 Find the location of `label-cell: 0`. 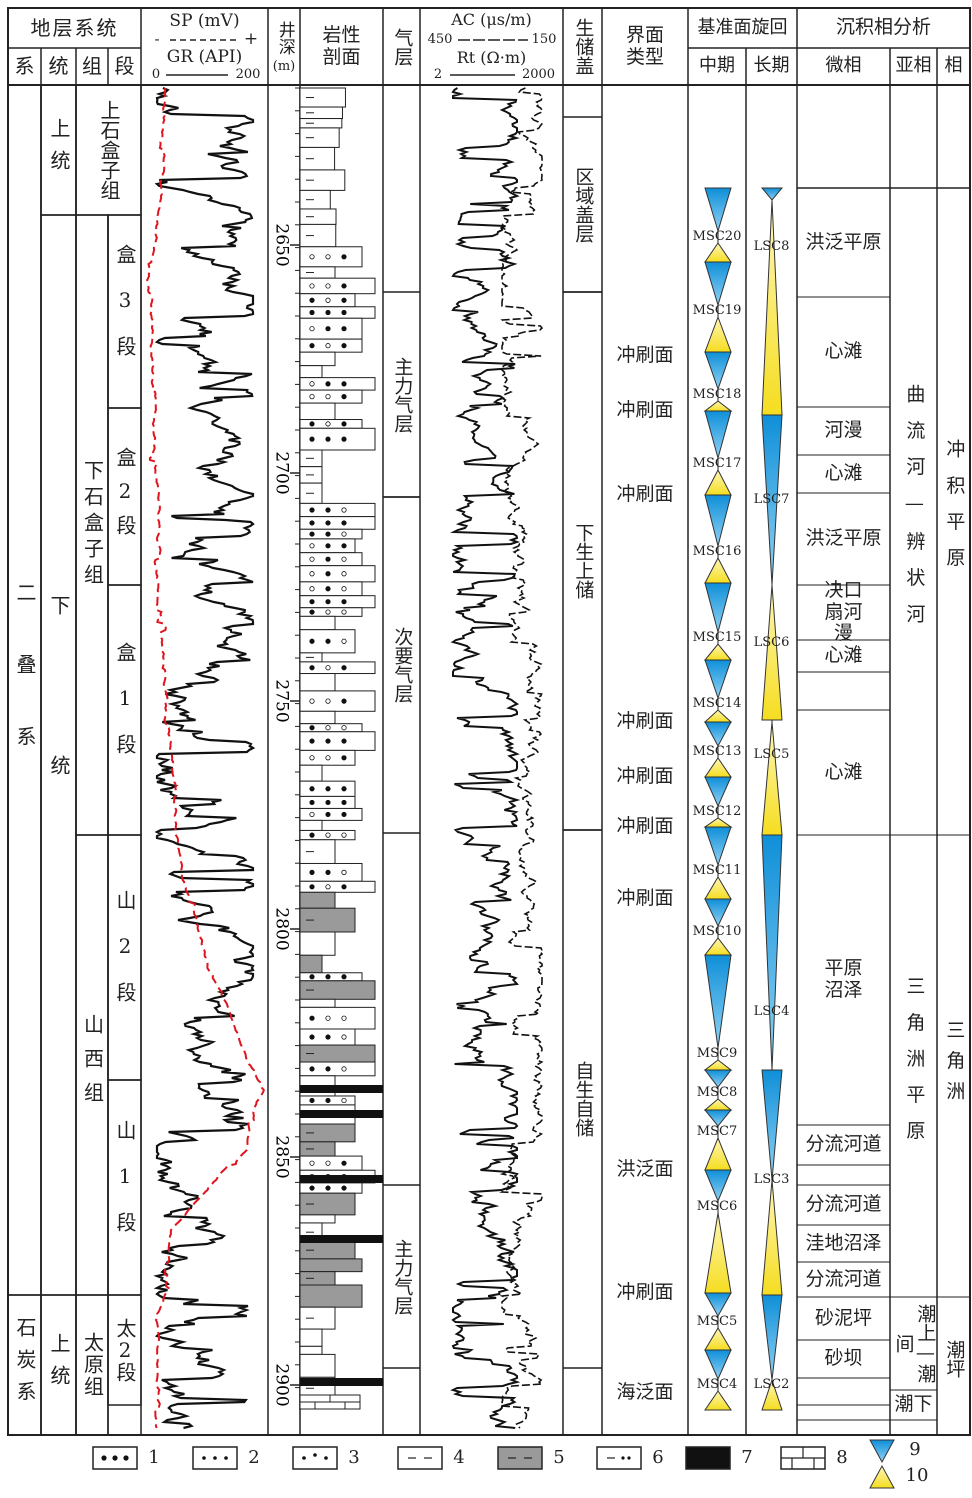

label-cell: 0 is located at coordinates (156, 75).